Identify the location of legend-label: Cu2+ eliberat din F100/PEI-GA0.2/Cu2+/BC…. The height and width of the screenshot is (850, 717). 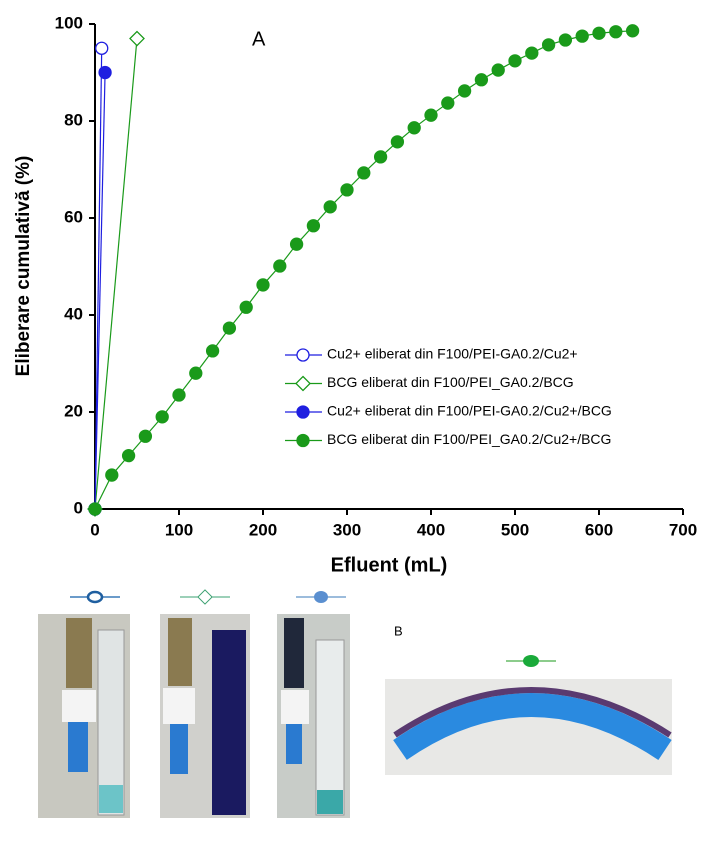
(469, 411).